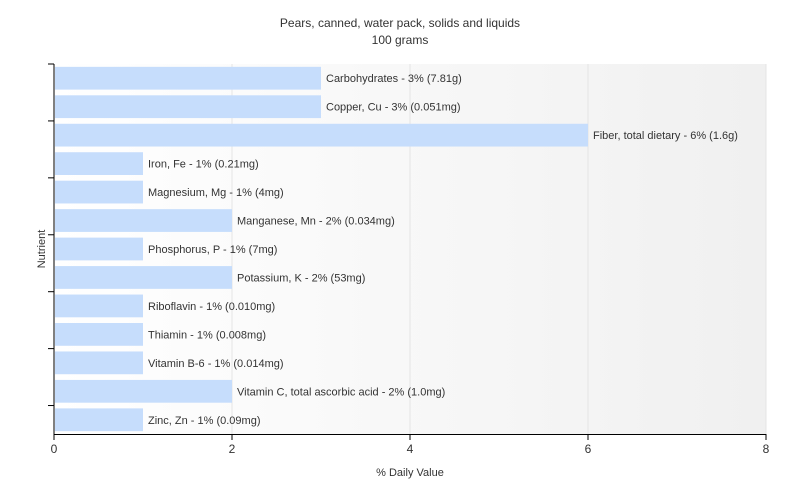 This screenshot has height=500, width=800. I want to click on x-tick-label-0: 0, so click(54, 449).